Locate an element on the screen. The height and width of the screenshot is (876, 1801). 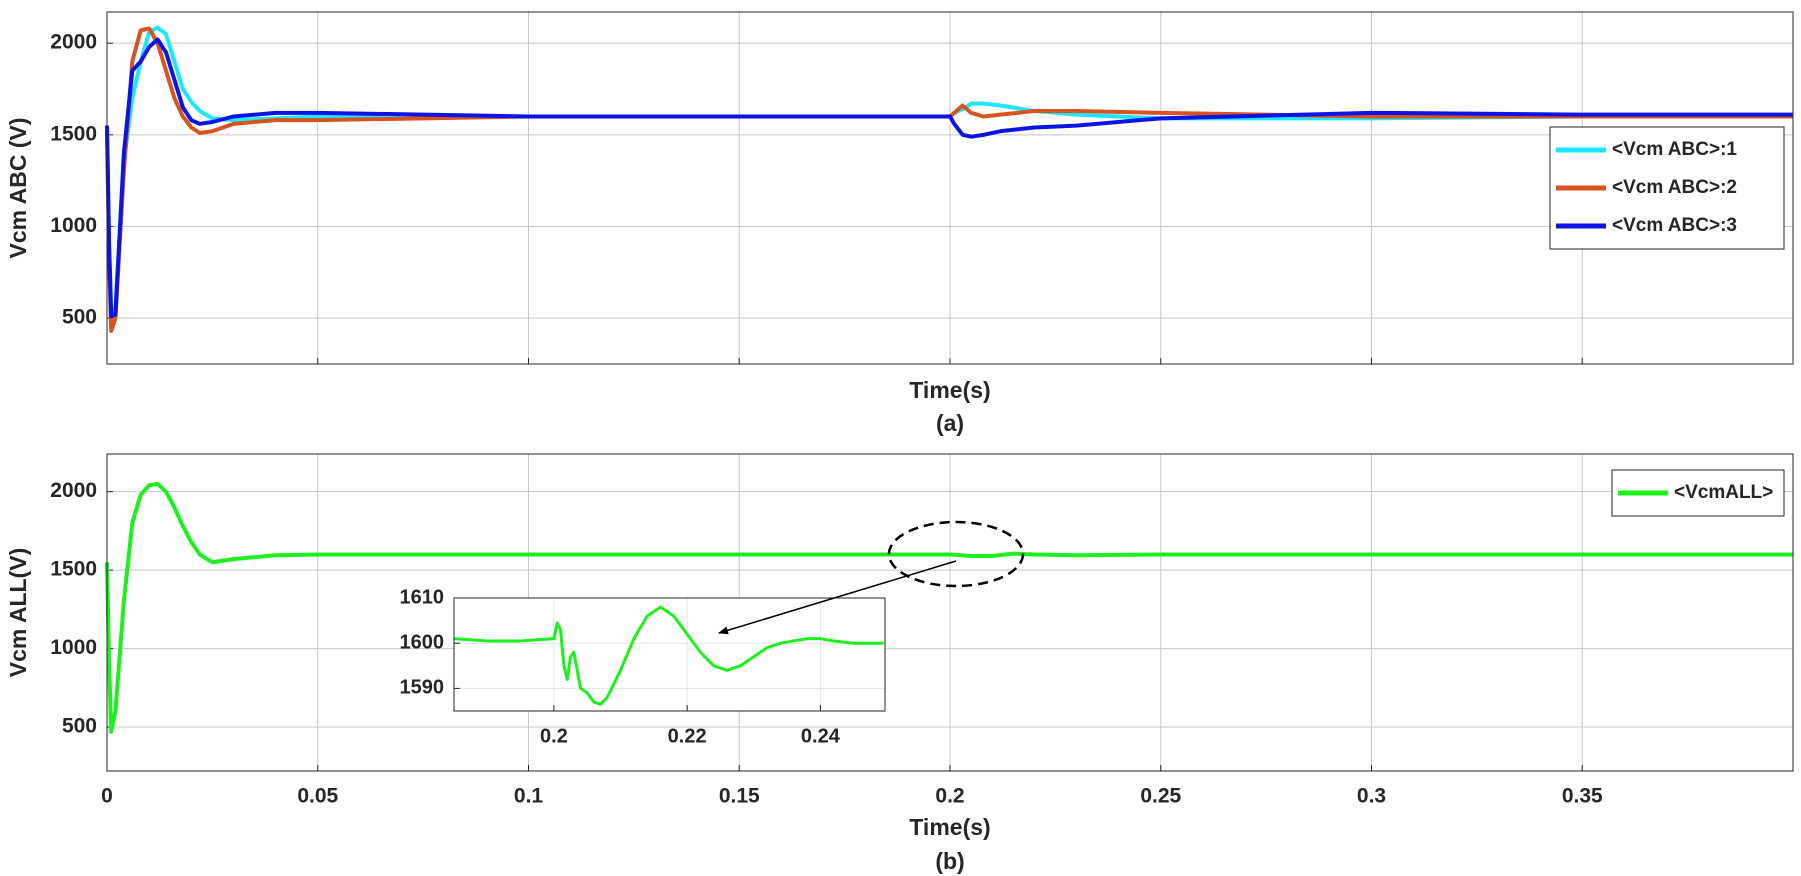
x-tick-label: 0.24 is located at coordinates (821, 736).